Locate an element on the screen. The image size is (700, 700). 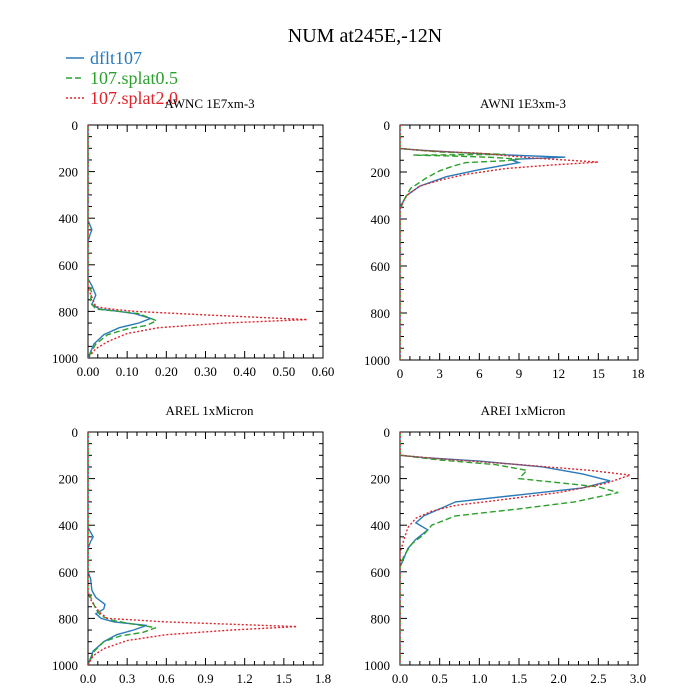
legend-label-0: dflt107 is located at coordinates (116, 58).